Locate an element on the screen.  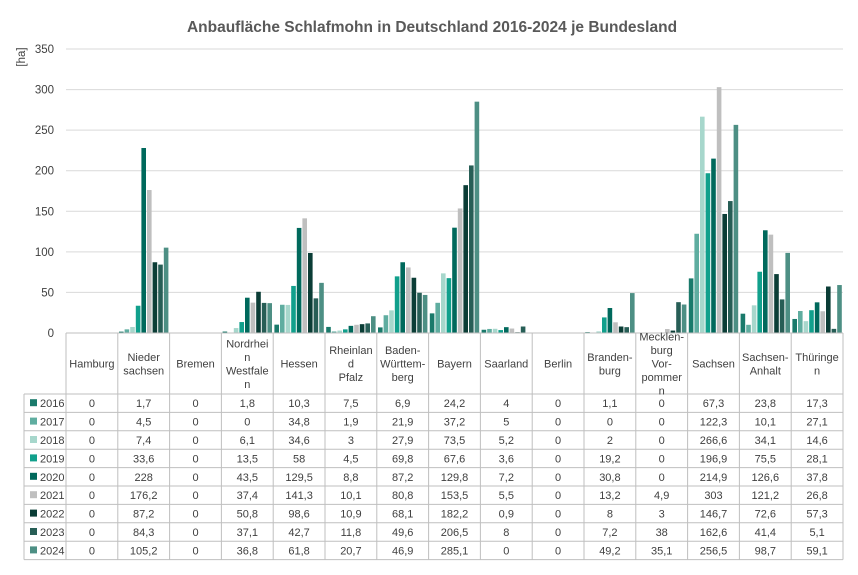
category-label: Sachsen is located at coordinates (713, 365).